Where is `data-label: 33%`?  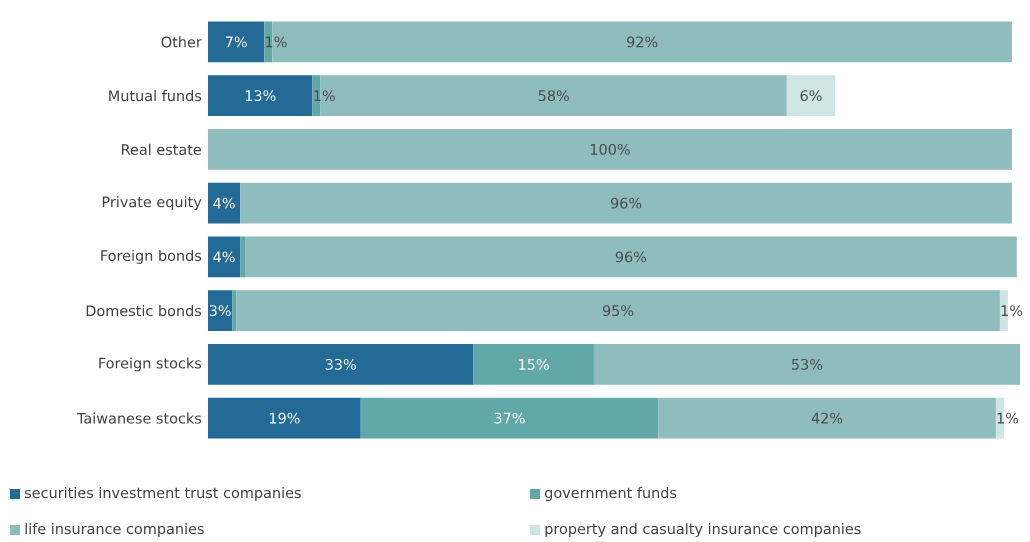 data-label: 33% is located at coordinates (340, 364).